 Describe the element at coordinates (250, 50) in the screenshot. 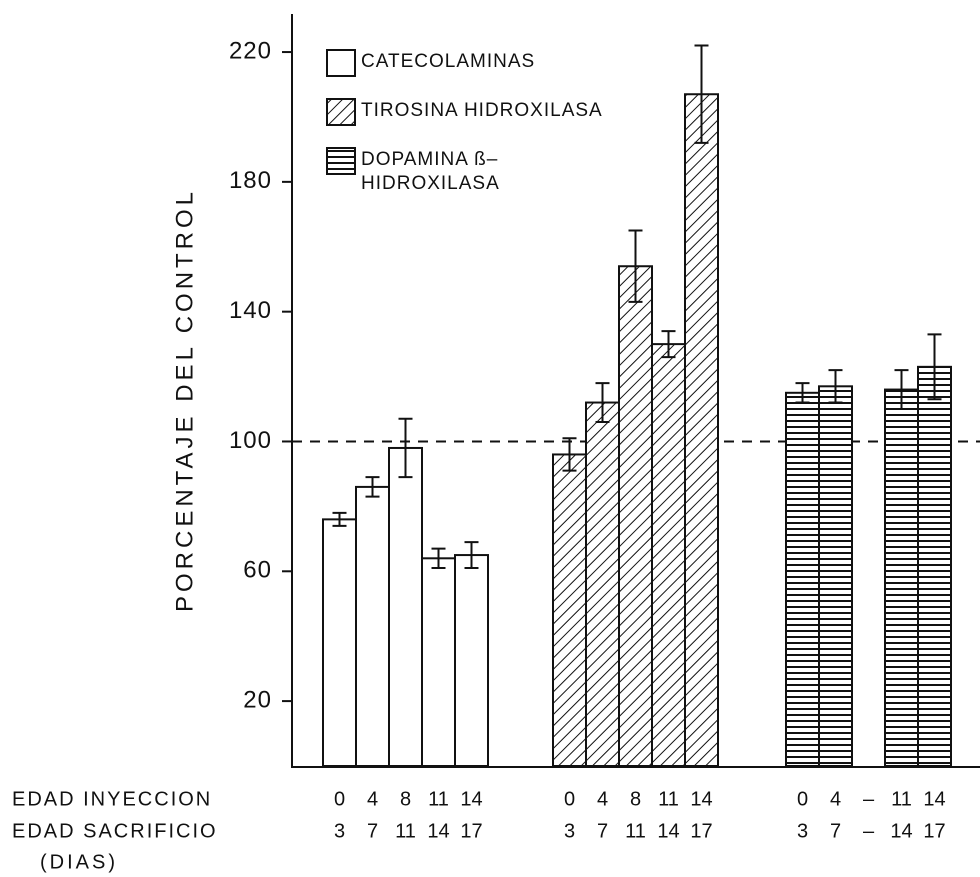

I see `y-tick-label: 220` at that location.